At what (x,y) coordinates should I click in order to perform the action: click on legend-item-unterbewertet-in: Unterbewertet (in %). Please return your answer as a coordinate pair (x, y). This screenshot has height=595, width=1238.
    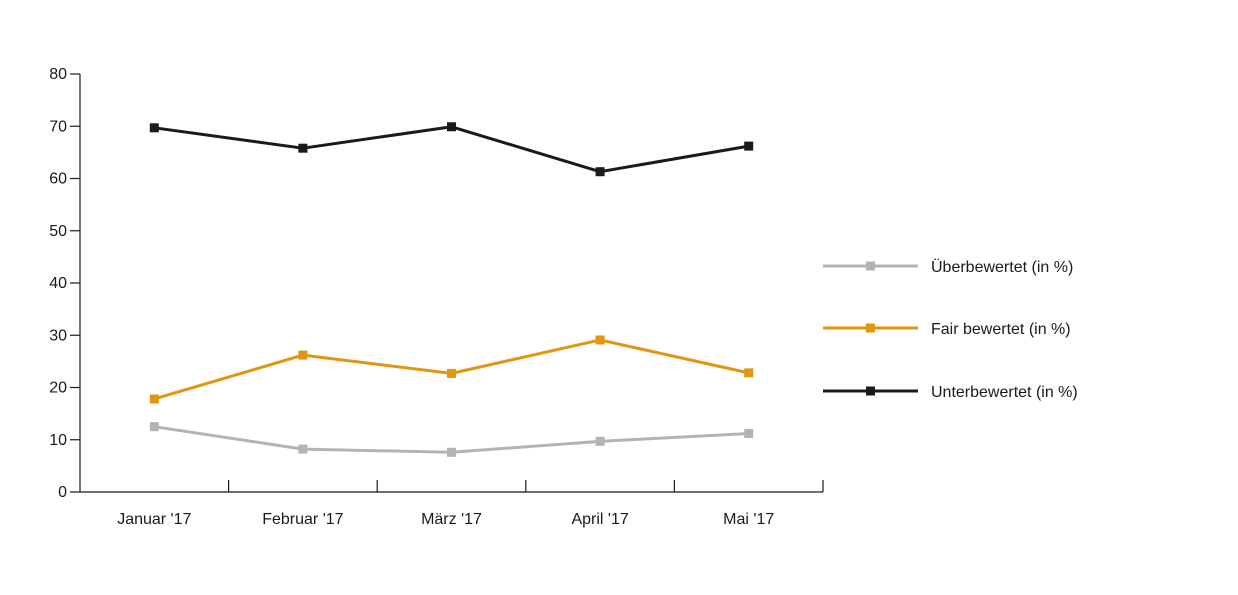
    Looking at the image, I should click on (950, 392).